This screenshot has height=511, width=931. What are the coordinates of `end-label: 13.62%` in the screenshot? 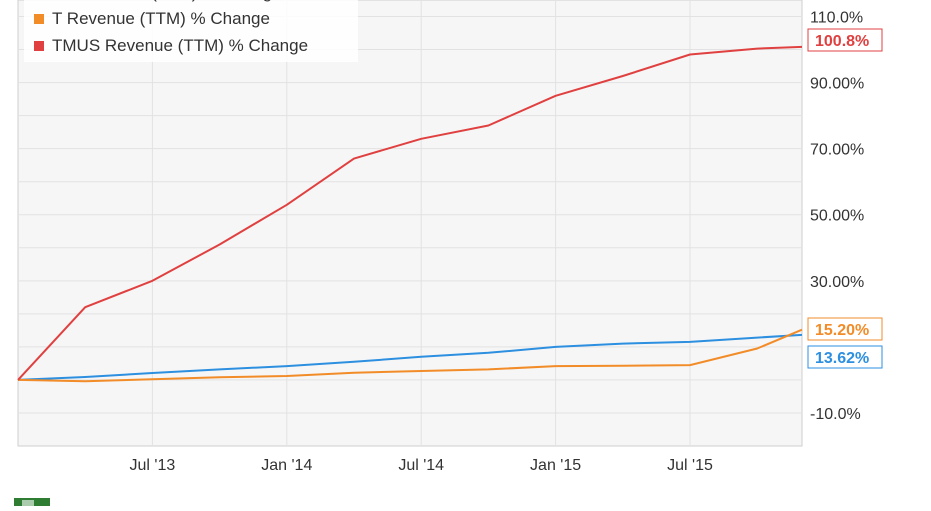 It's located at (842, 358).